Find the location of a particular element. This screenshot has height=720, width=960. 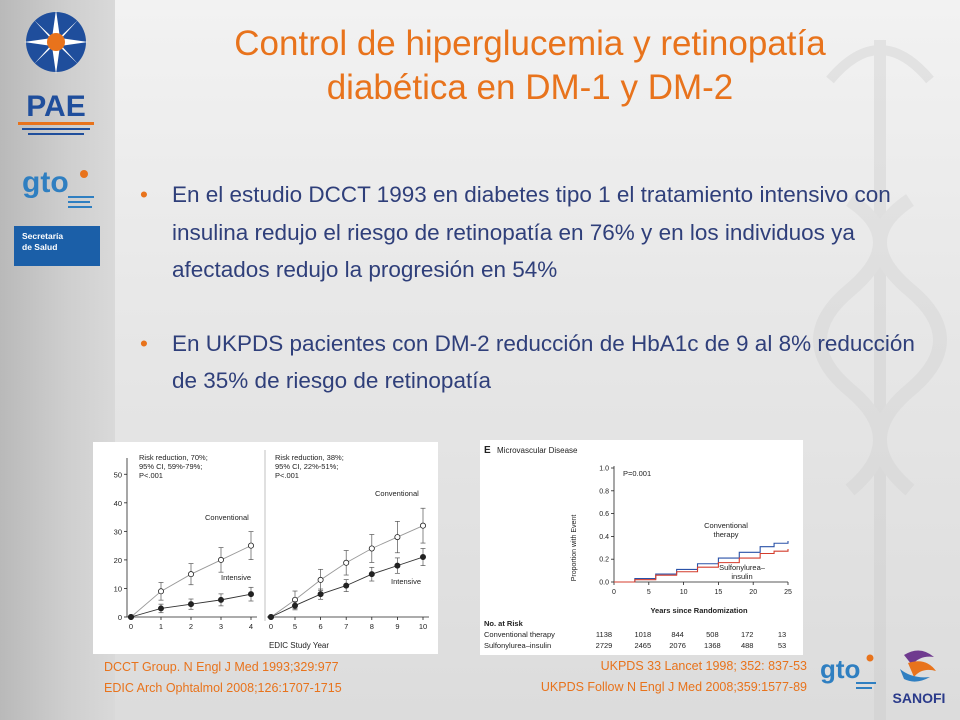

risk-cell: 1138 is located at coordinates (604, 634).